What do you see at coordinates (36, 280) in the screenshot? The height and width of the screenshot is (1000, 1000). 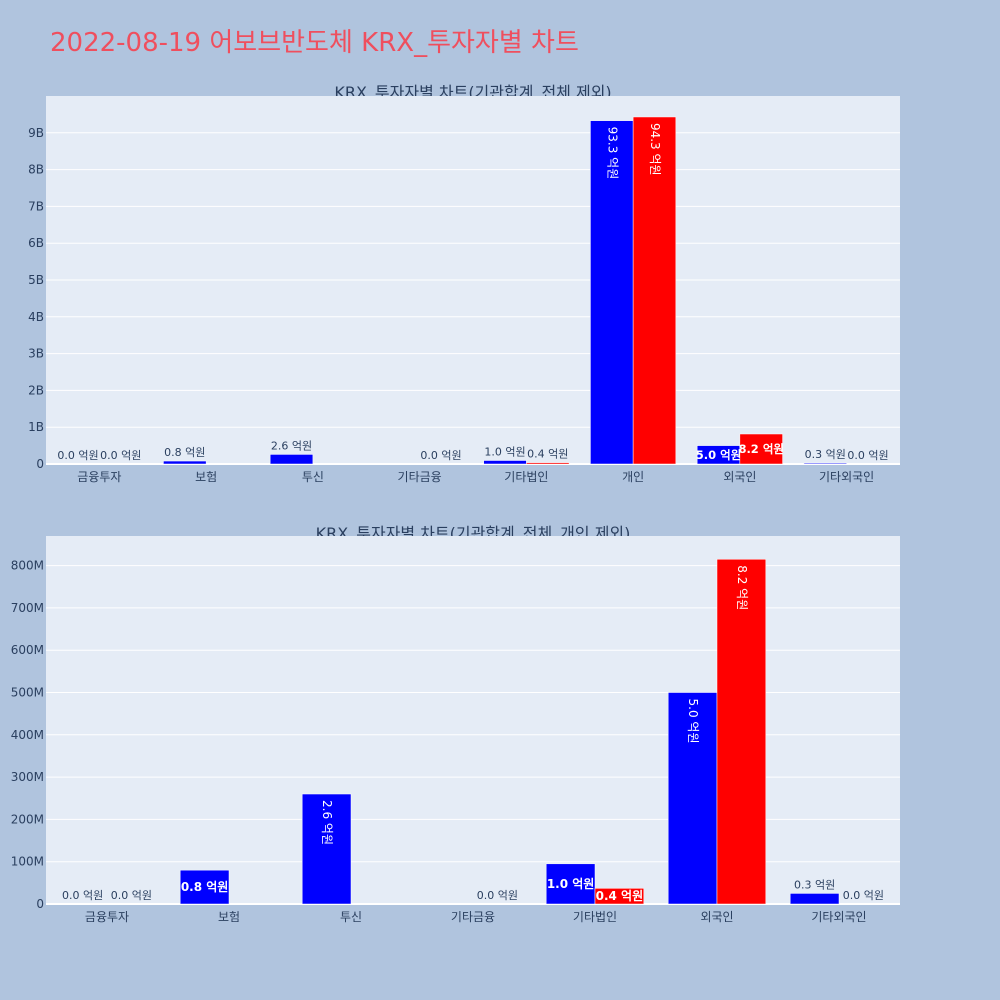 I see `chart-1-y-tick-label: 5B` at bounding box center [36, 280].